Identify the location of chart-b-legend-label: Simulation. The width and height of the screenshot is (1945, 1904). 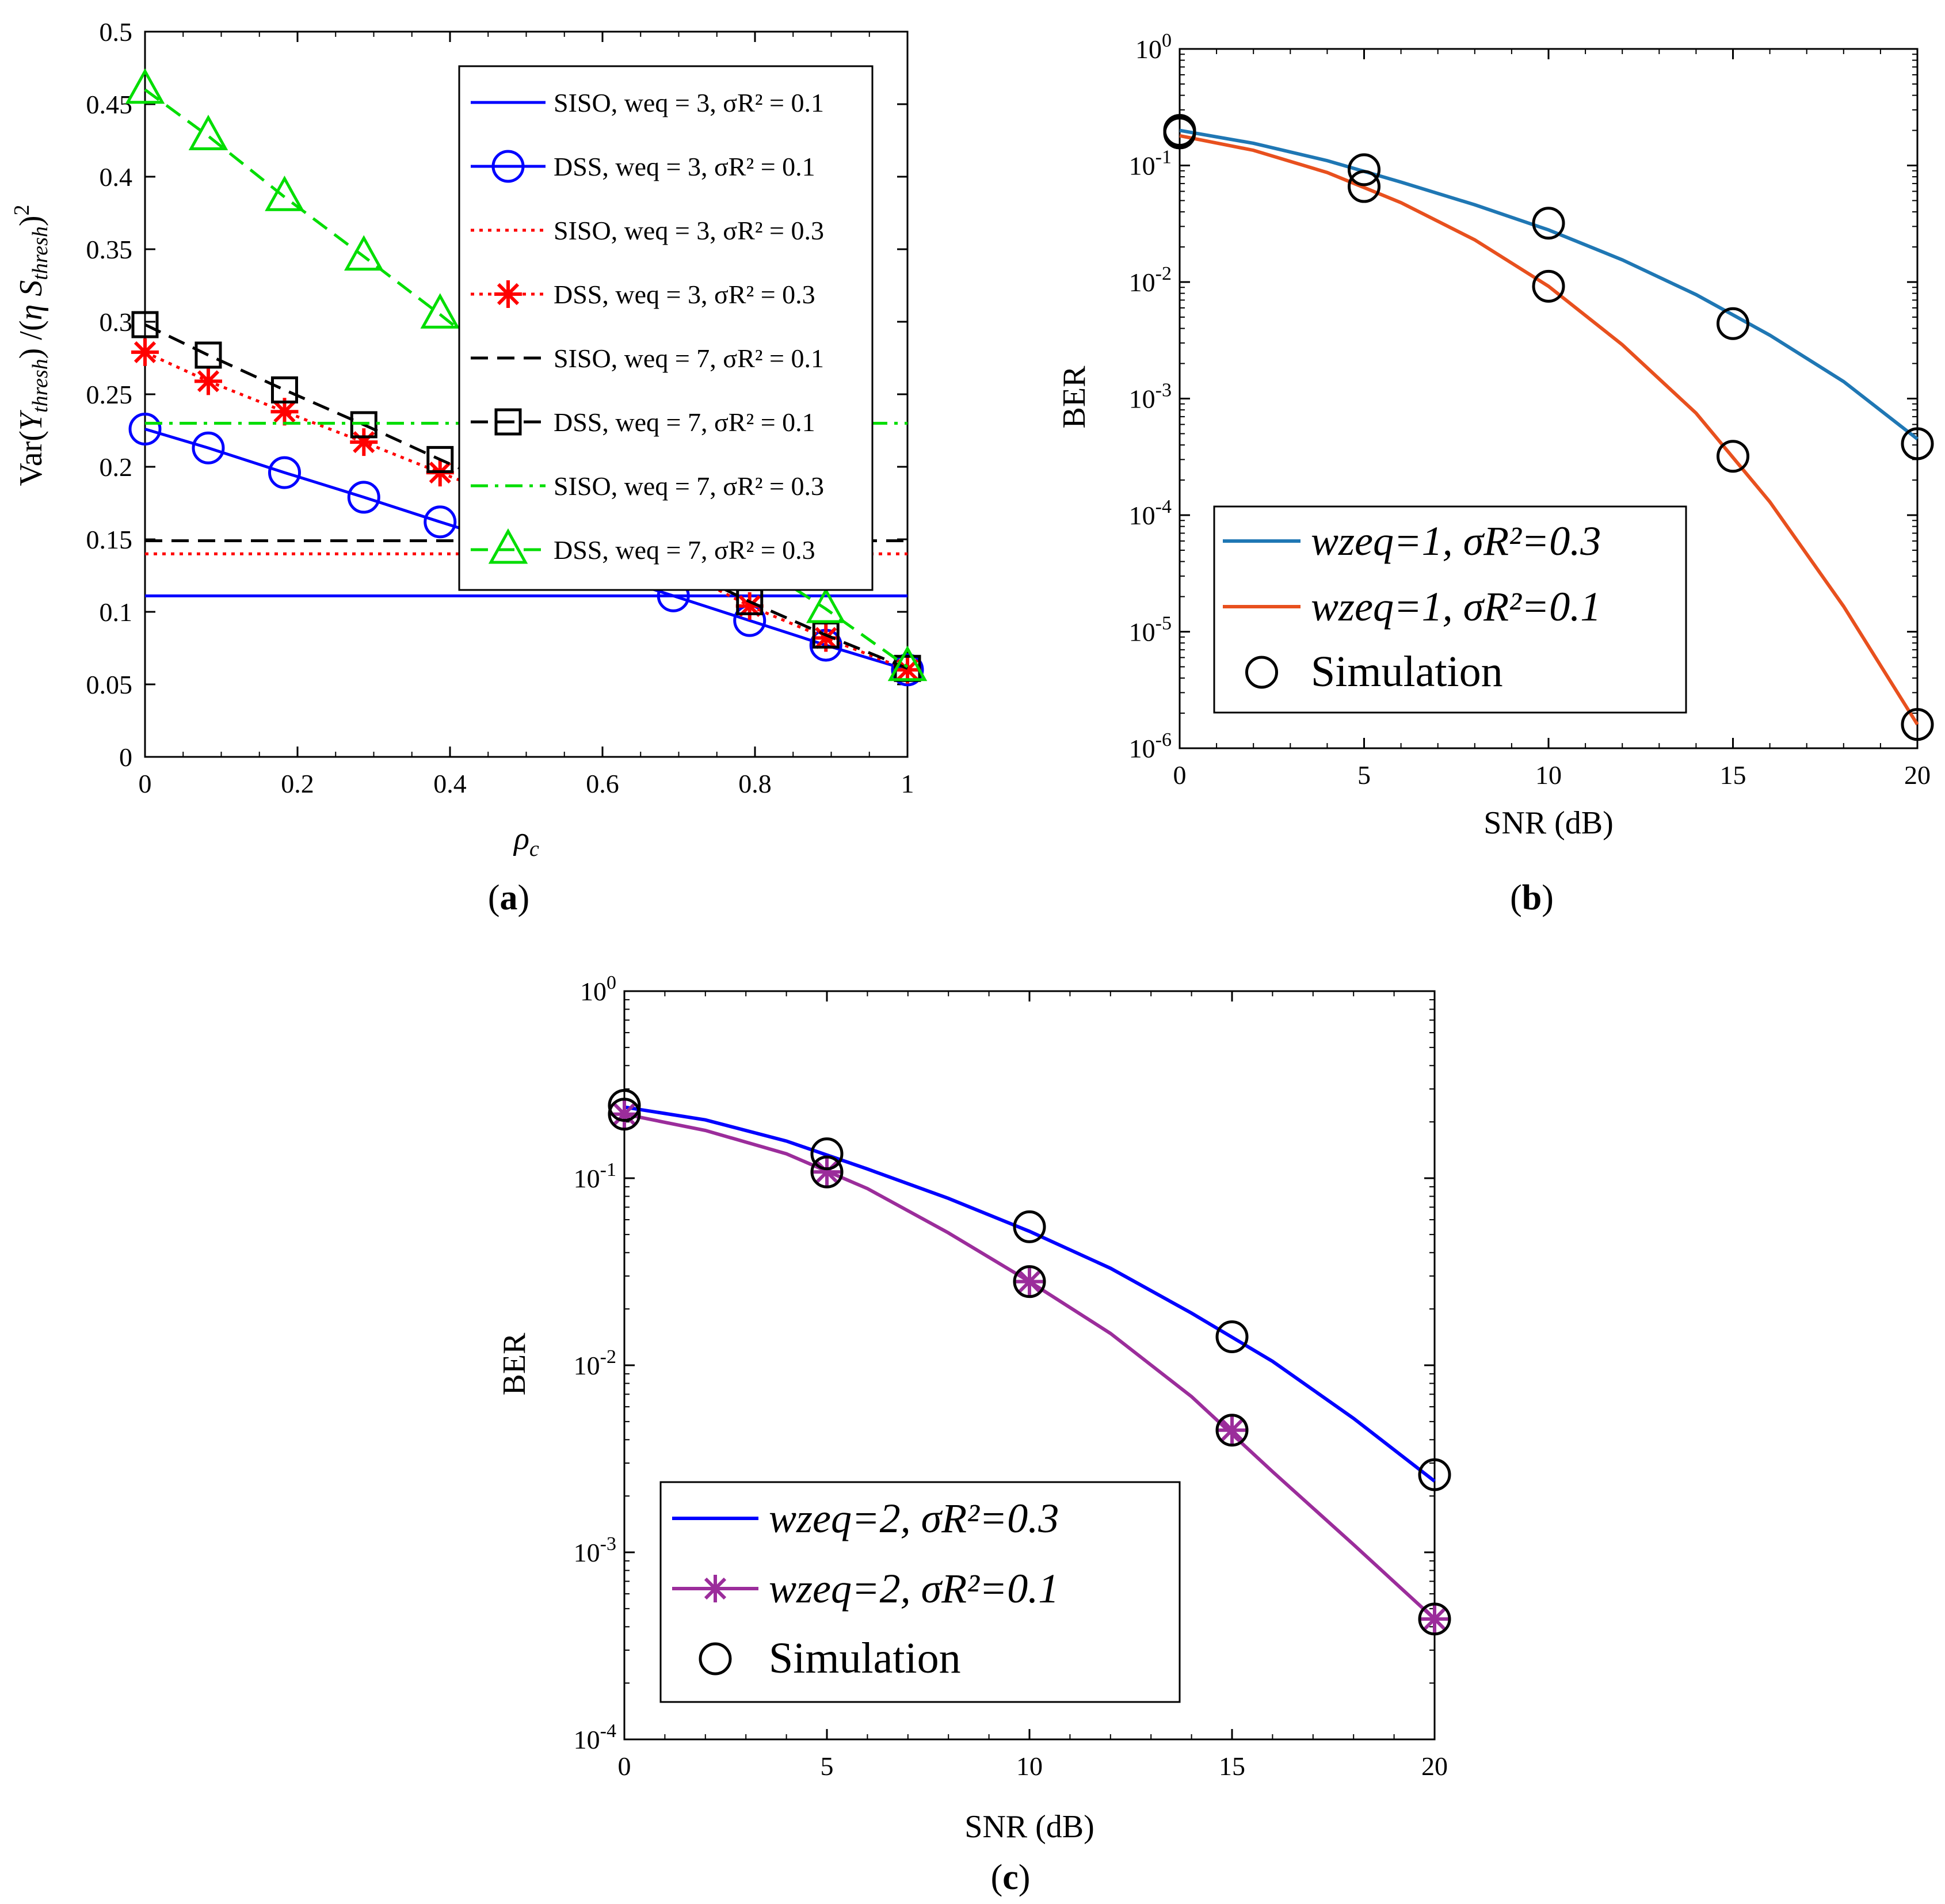
(1407, 672).